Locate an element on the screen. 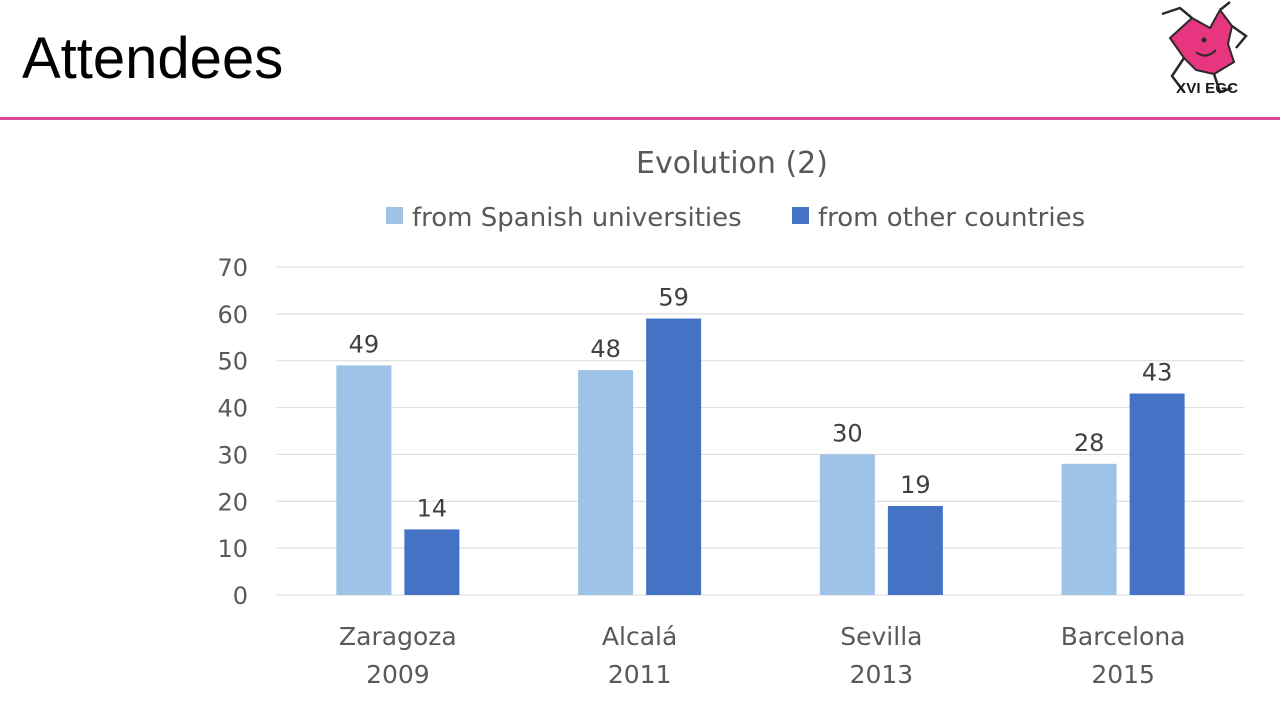  data-label: 30 is located at coordinates (847, 433).